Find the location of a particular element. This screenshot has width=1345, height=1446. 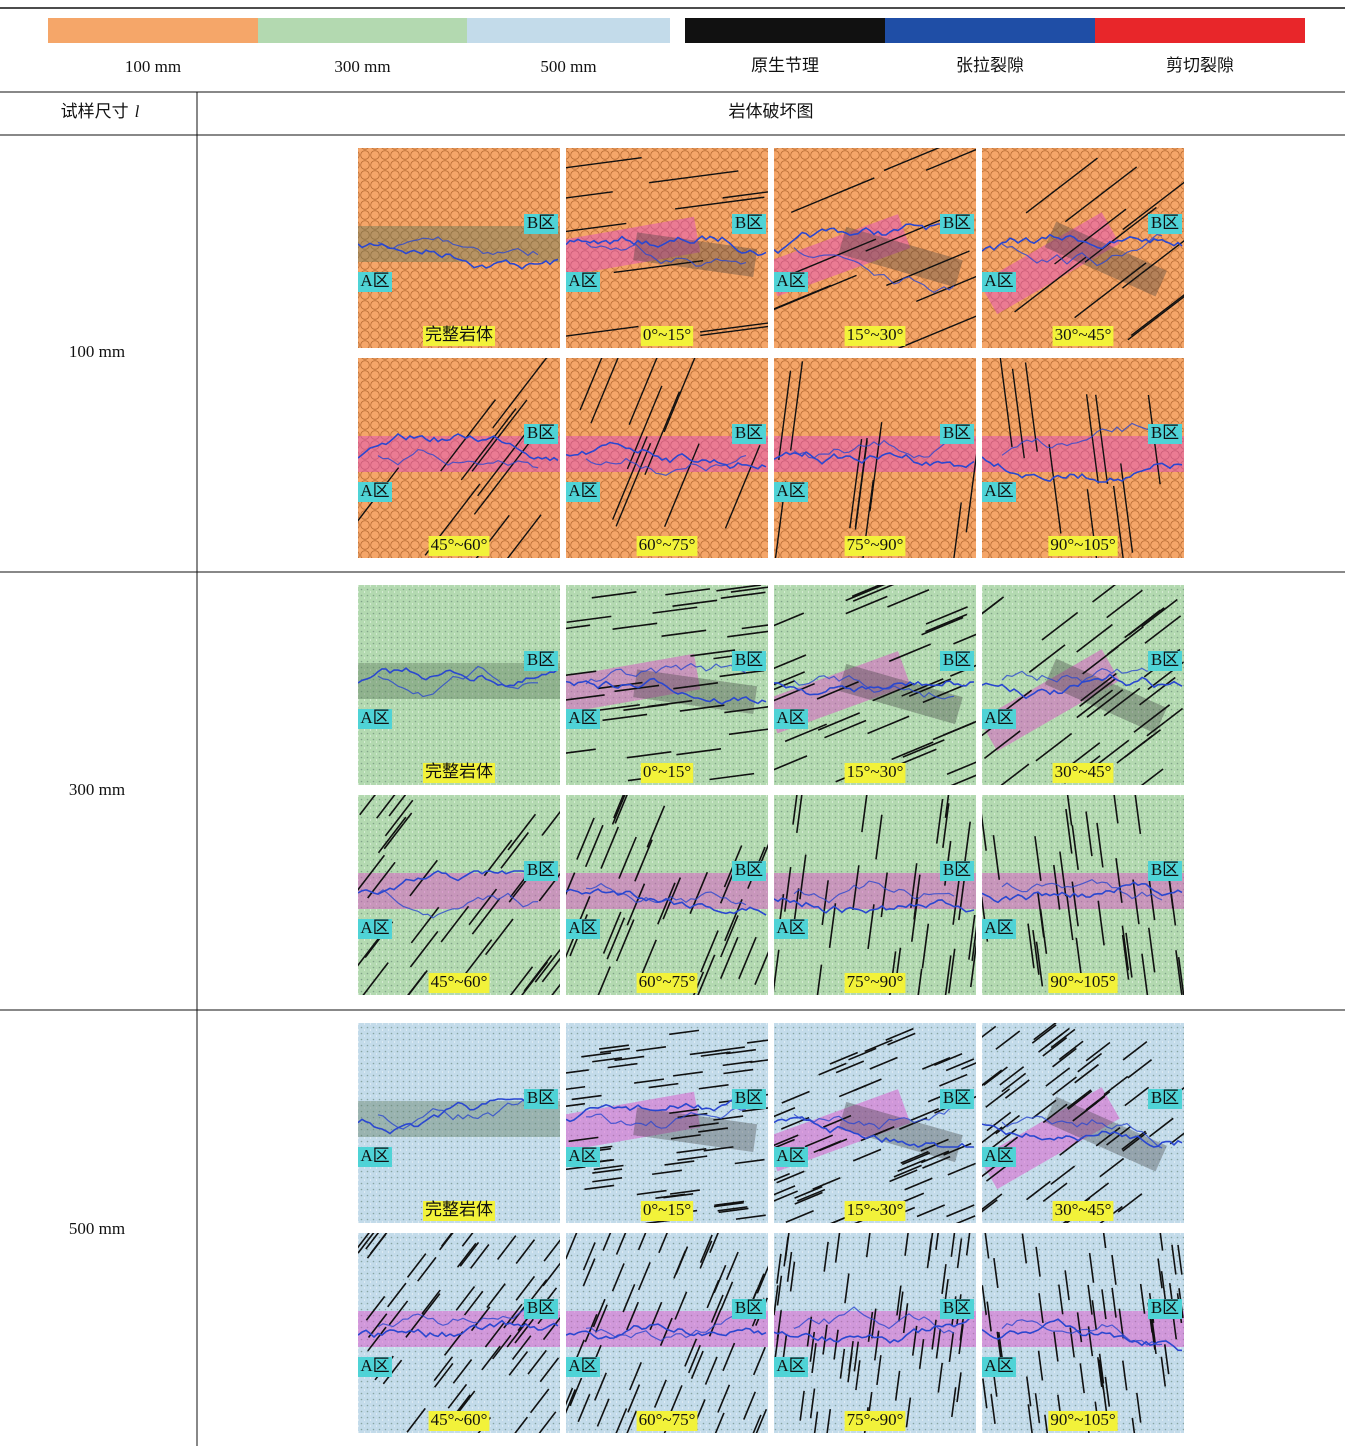

panel-label: 75°~90° is located at coordinates (875, 1419).